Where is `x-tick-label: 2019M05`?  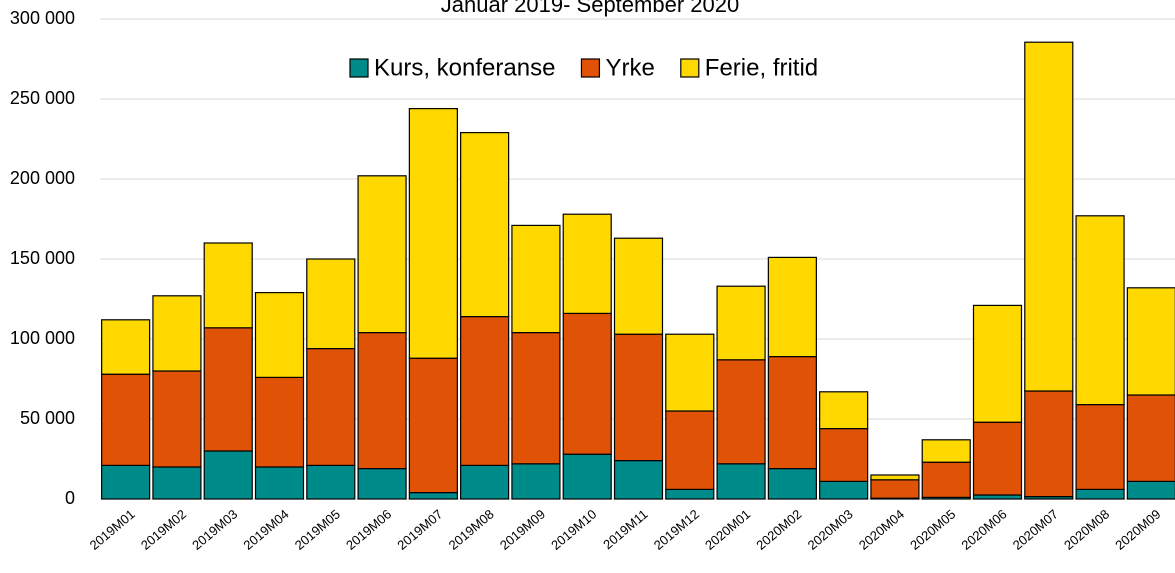
x-tick-label: 2019M05 is located at coordinates (317, 529).